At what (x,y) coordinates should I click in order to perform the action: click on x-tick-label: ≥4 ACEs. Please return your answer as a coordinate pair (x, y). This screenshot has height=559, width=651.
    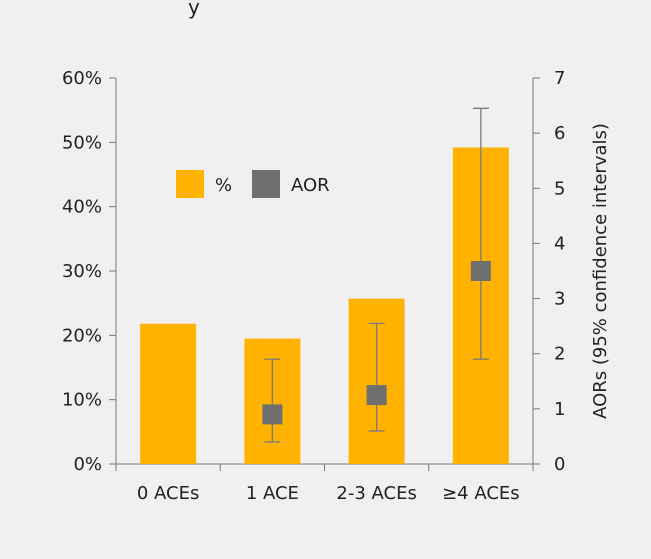
    Looking at the image, I should click on (481, 493).